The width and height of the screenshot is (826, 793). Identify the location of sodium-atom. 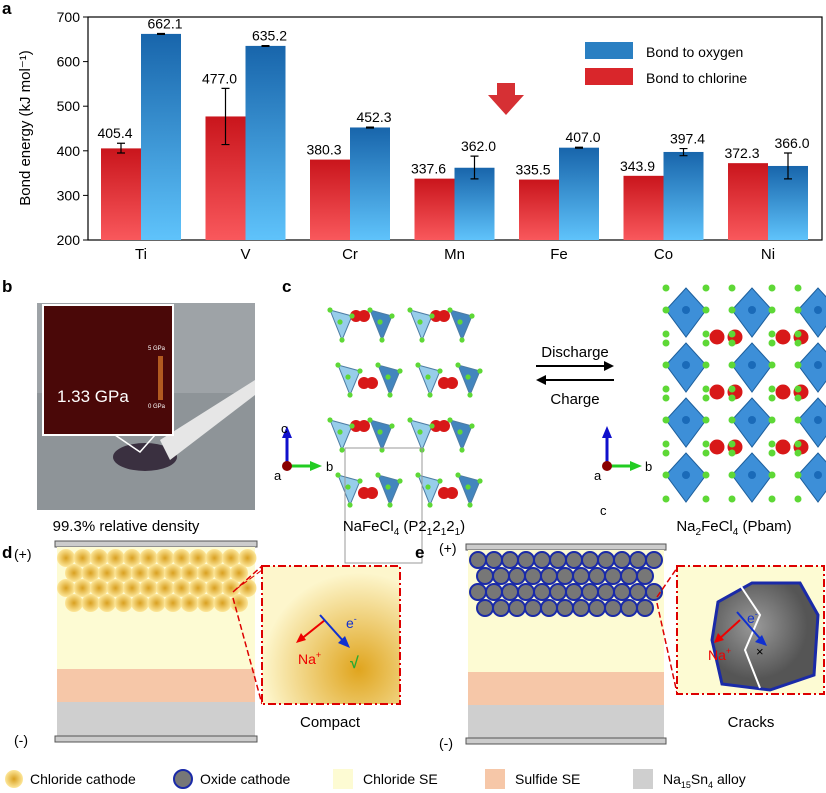
(452, 383).